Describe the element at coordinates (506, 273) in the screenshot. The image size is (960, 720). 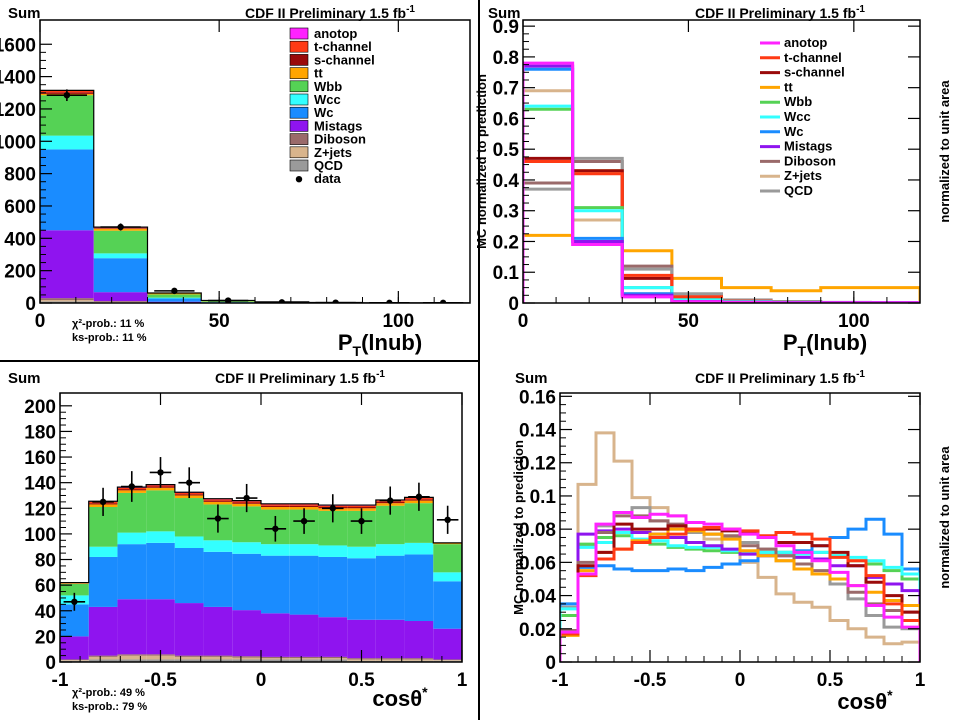
I see `y-tick-label: 0.1` at that location.